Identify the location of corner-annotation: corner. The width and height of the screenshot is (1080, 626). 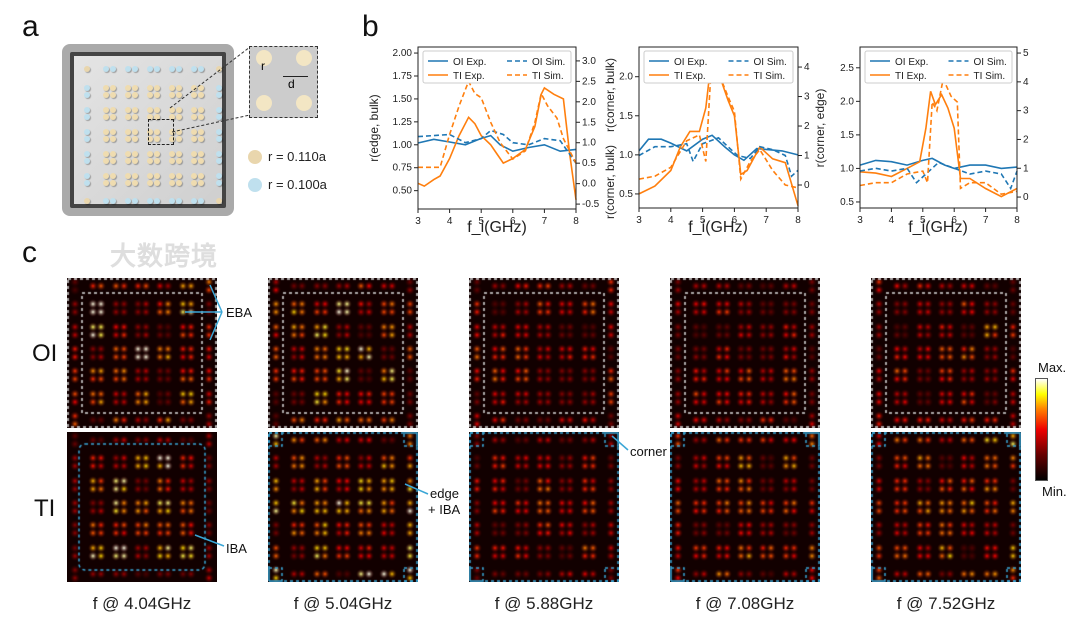
(648, 451).